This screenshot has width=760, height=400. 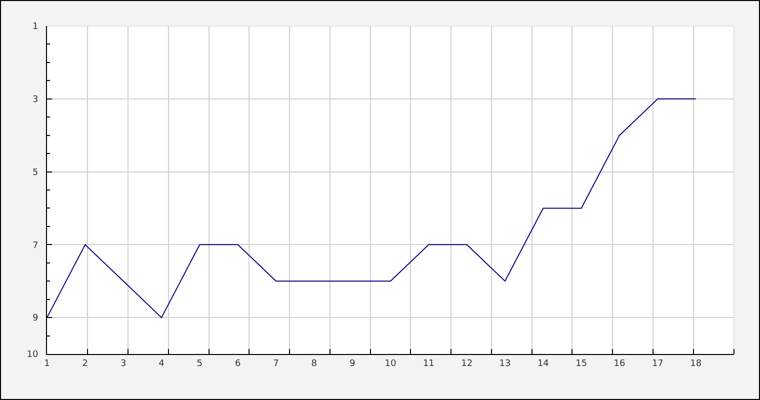 What do you see at coordinates (32, 355) in the screenshot?
I see `y-tick-label: 10` at bounding box center [32, 355].